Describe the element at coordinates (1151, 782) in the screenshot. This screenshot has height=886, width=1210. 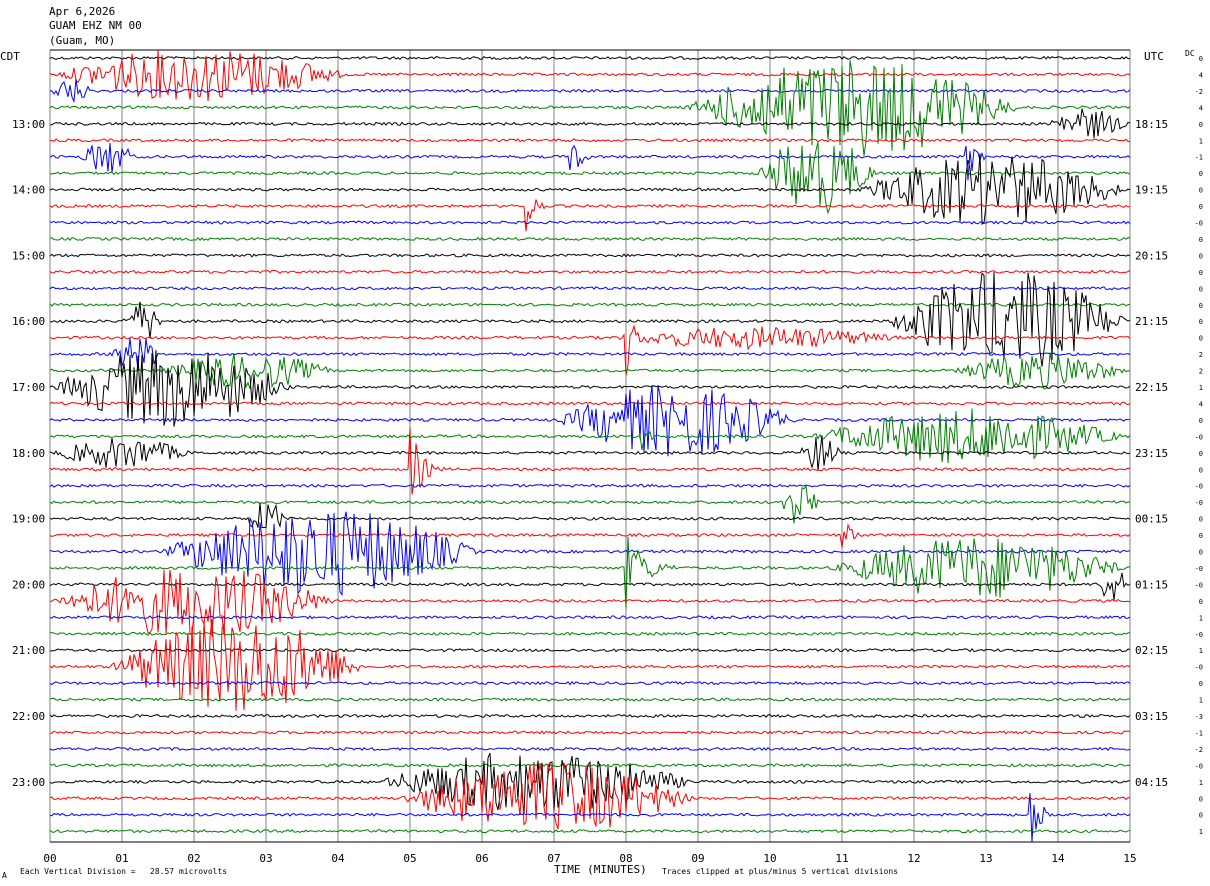
I see `right-hour-label: 04:15` at that location.